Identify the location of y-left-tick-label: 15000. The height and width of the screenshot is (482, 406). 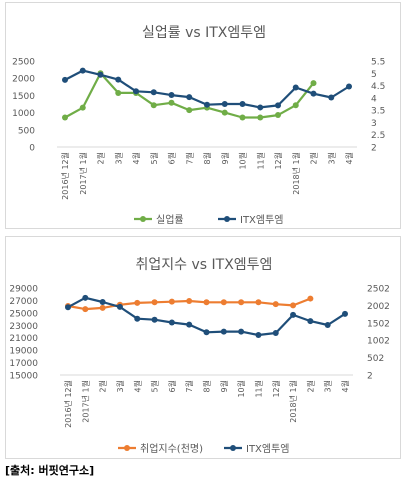
(23, 377).